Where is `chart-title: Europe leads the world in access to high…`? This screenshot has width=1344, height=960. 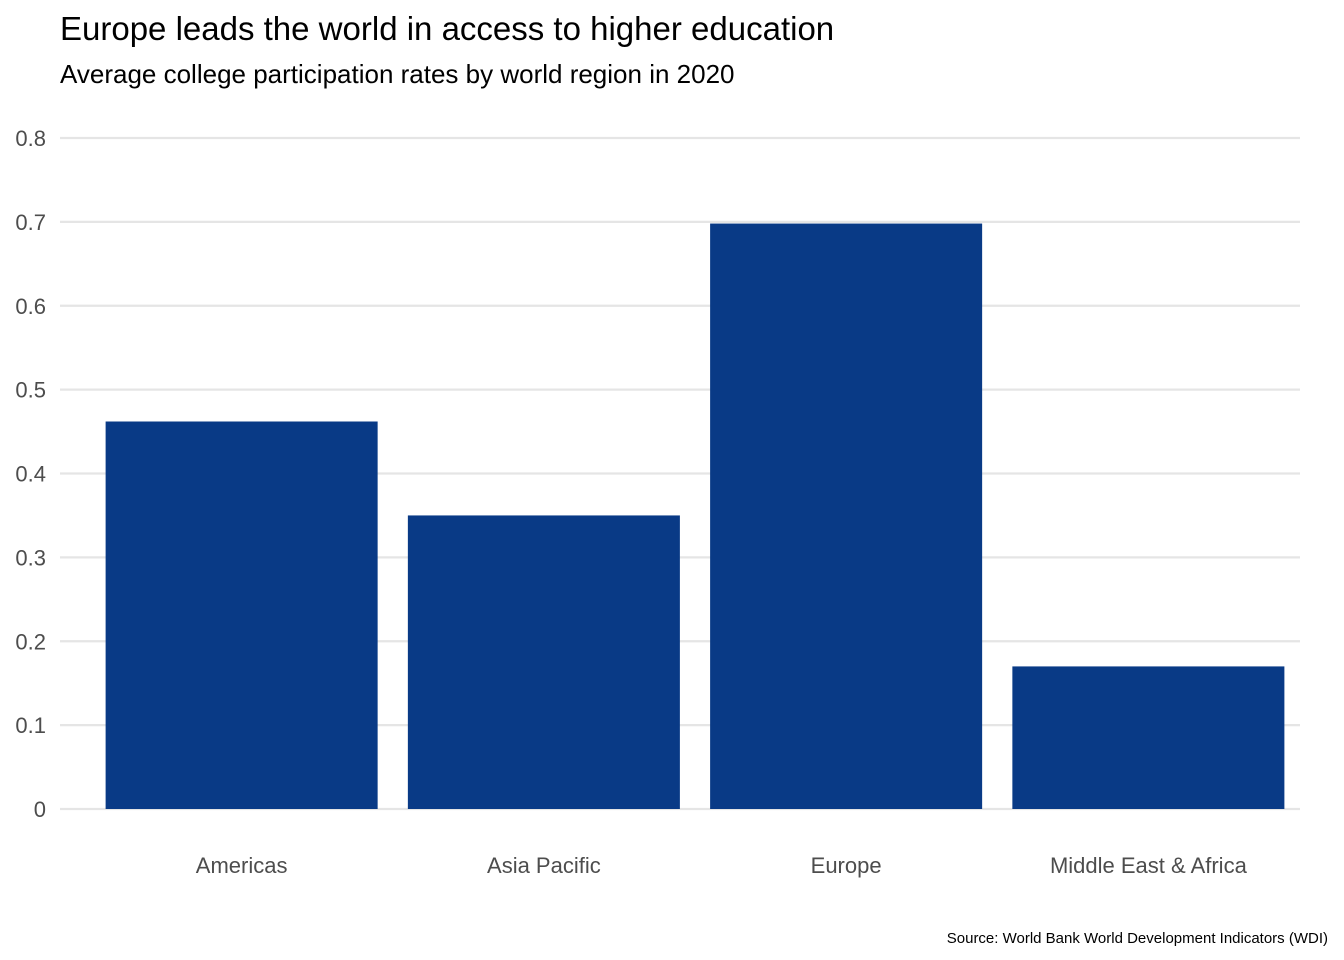
chart-title: Europe leads the world in access to high… is located at coordinates (447, 28).